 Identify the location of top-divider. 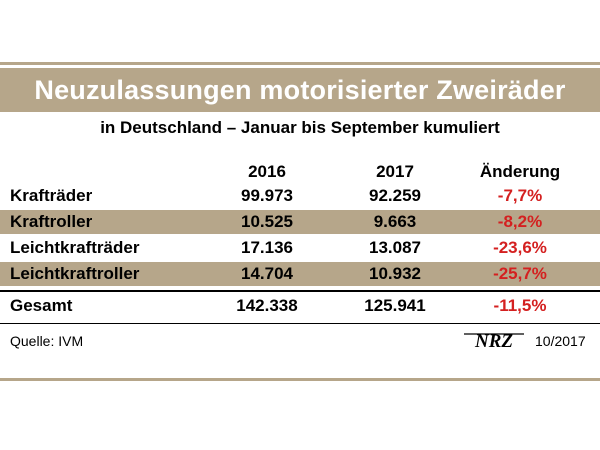
(300, 63).